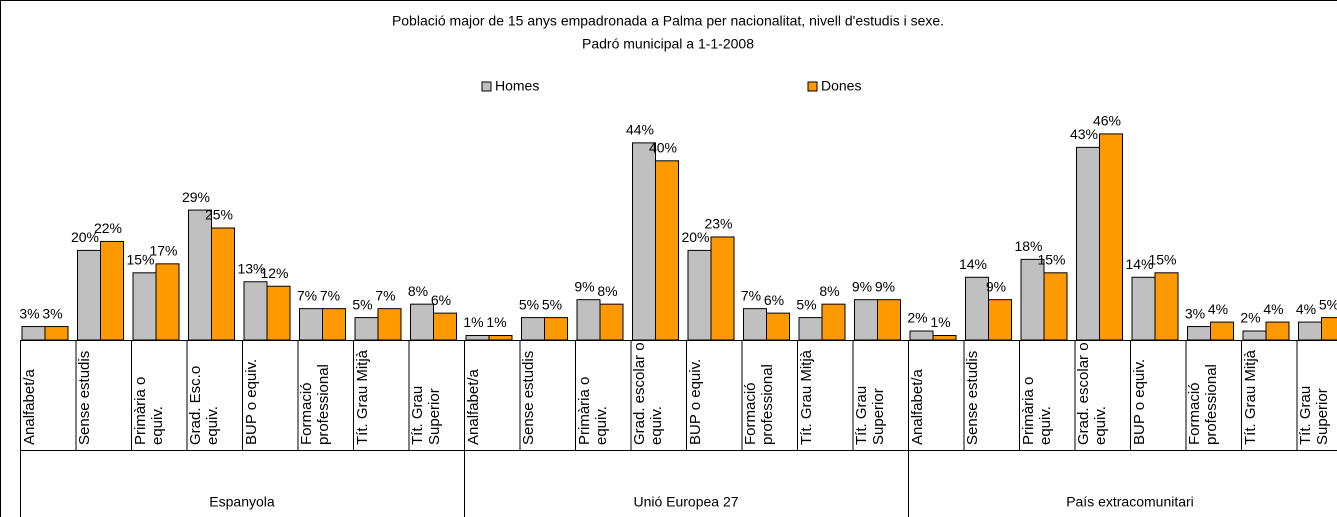 This screenshot has width=1337, height=517. What do you see at coordinates (242, 502) in the screenshot?
I see `group-label: Espanyola` at bounding box center [242, 502].